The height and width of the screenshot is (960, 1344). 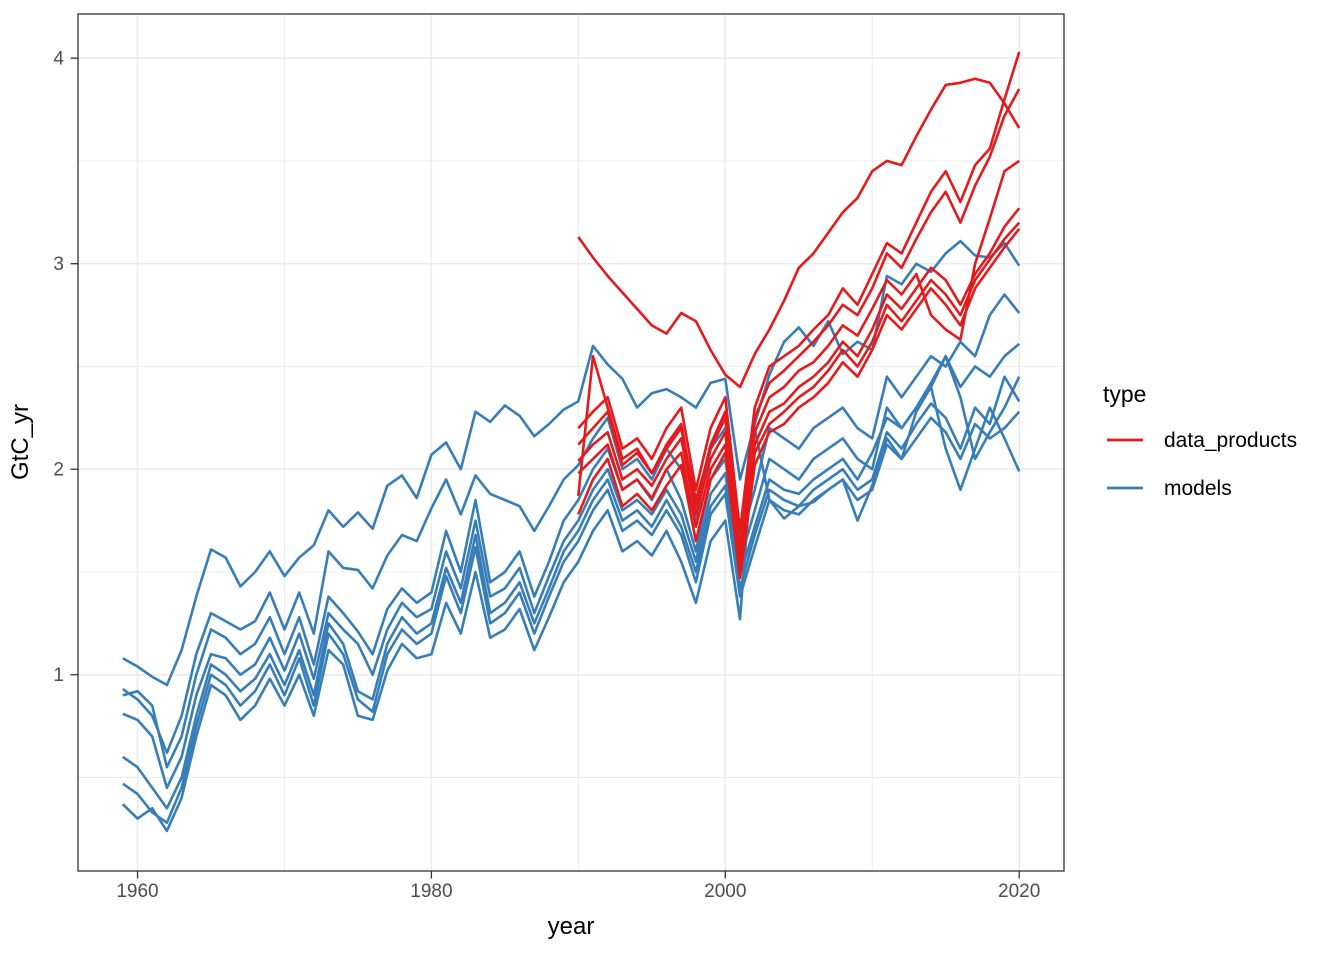 I want to click on x-axis-title: year, so click(x=571, y=926).